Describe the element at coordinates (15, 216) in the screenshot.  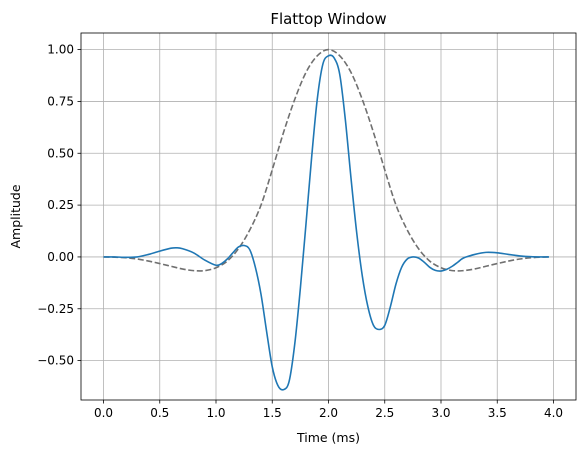
I see `y-axis-label: Amplitude` at that location.